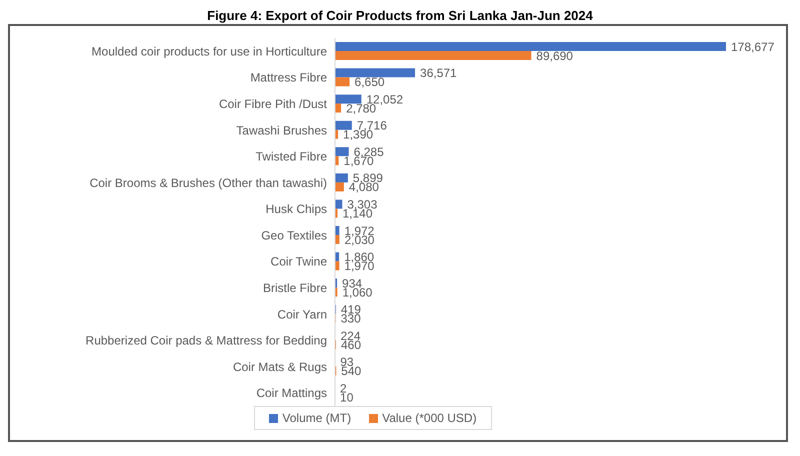 This screenshot has width=800, height=456. Describe the element at coordinates (209, 183) in the screenshot. I see `y-tick-label: Coir Brooms & Brushes (Other than tawashi)` at that location.